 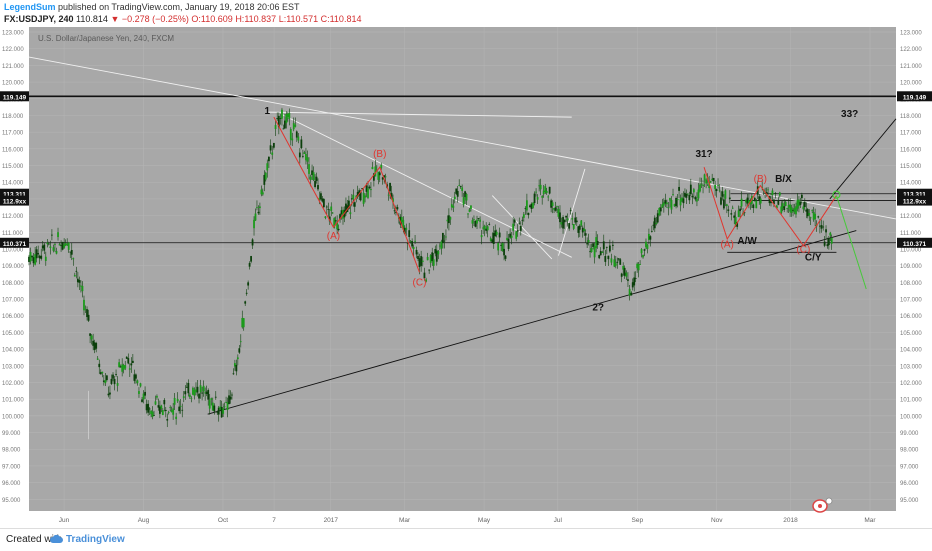 What do you see at coordinates (558, 520) in the screenshot?
I see `x-tick-label: Jul` at bounding box center [558, 520].